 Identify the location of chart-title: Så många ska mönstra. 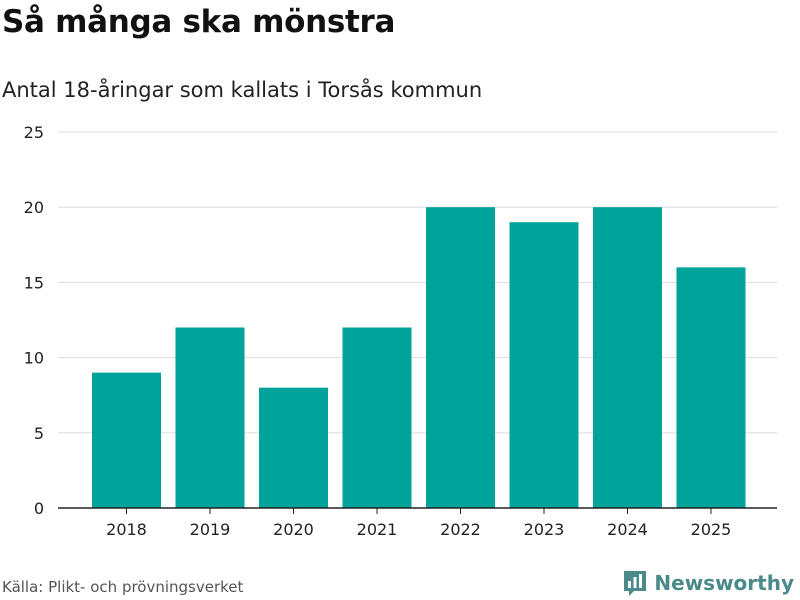
(199, 22).